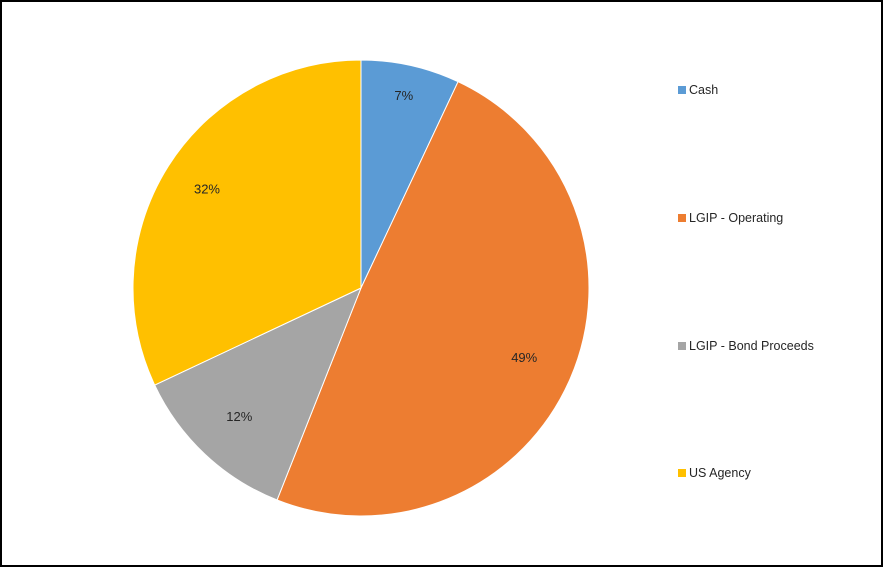  I want to click on legend-label: LGIP - Bond Proceeds, so click(751, 346).